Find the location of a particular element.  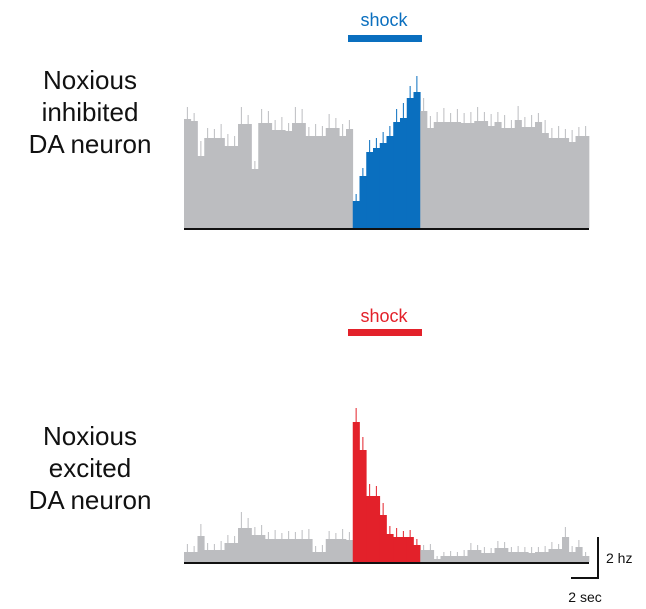

label-line: excited is located at coordinates (90, 468).